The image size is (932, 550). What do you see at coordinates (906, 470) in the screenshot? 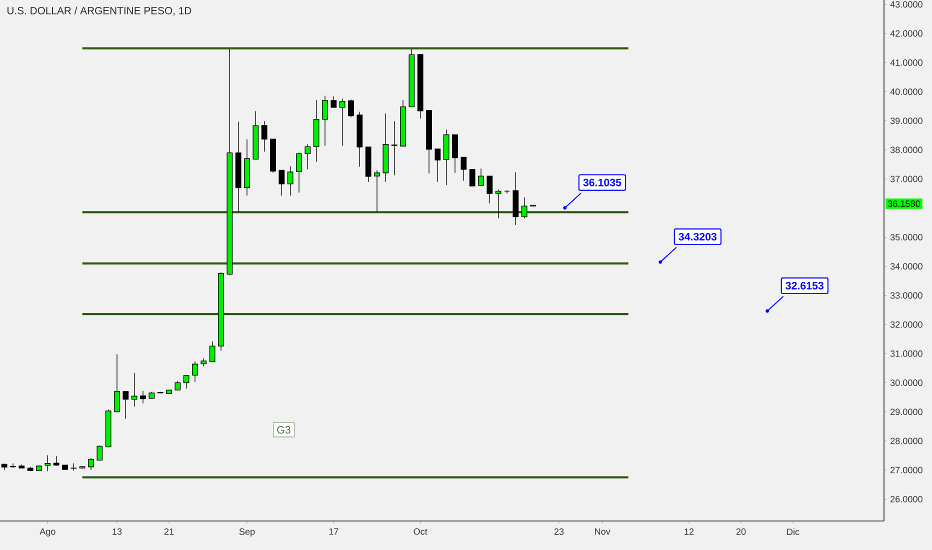
I see `y-tick-label: 27.0000` at bounding box center [906, 470].